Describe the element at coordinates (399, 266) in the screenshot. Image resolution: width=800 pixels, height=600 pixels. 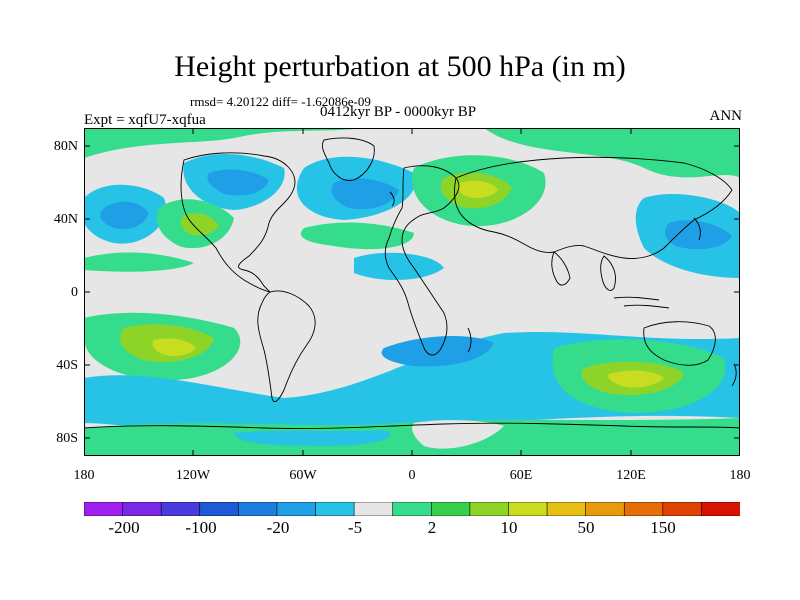
I see `field-tropic-low` at that location.